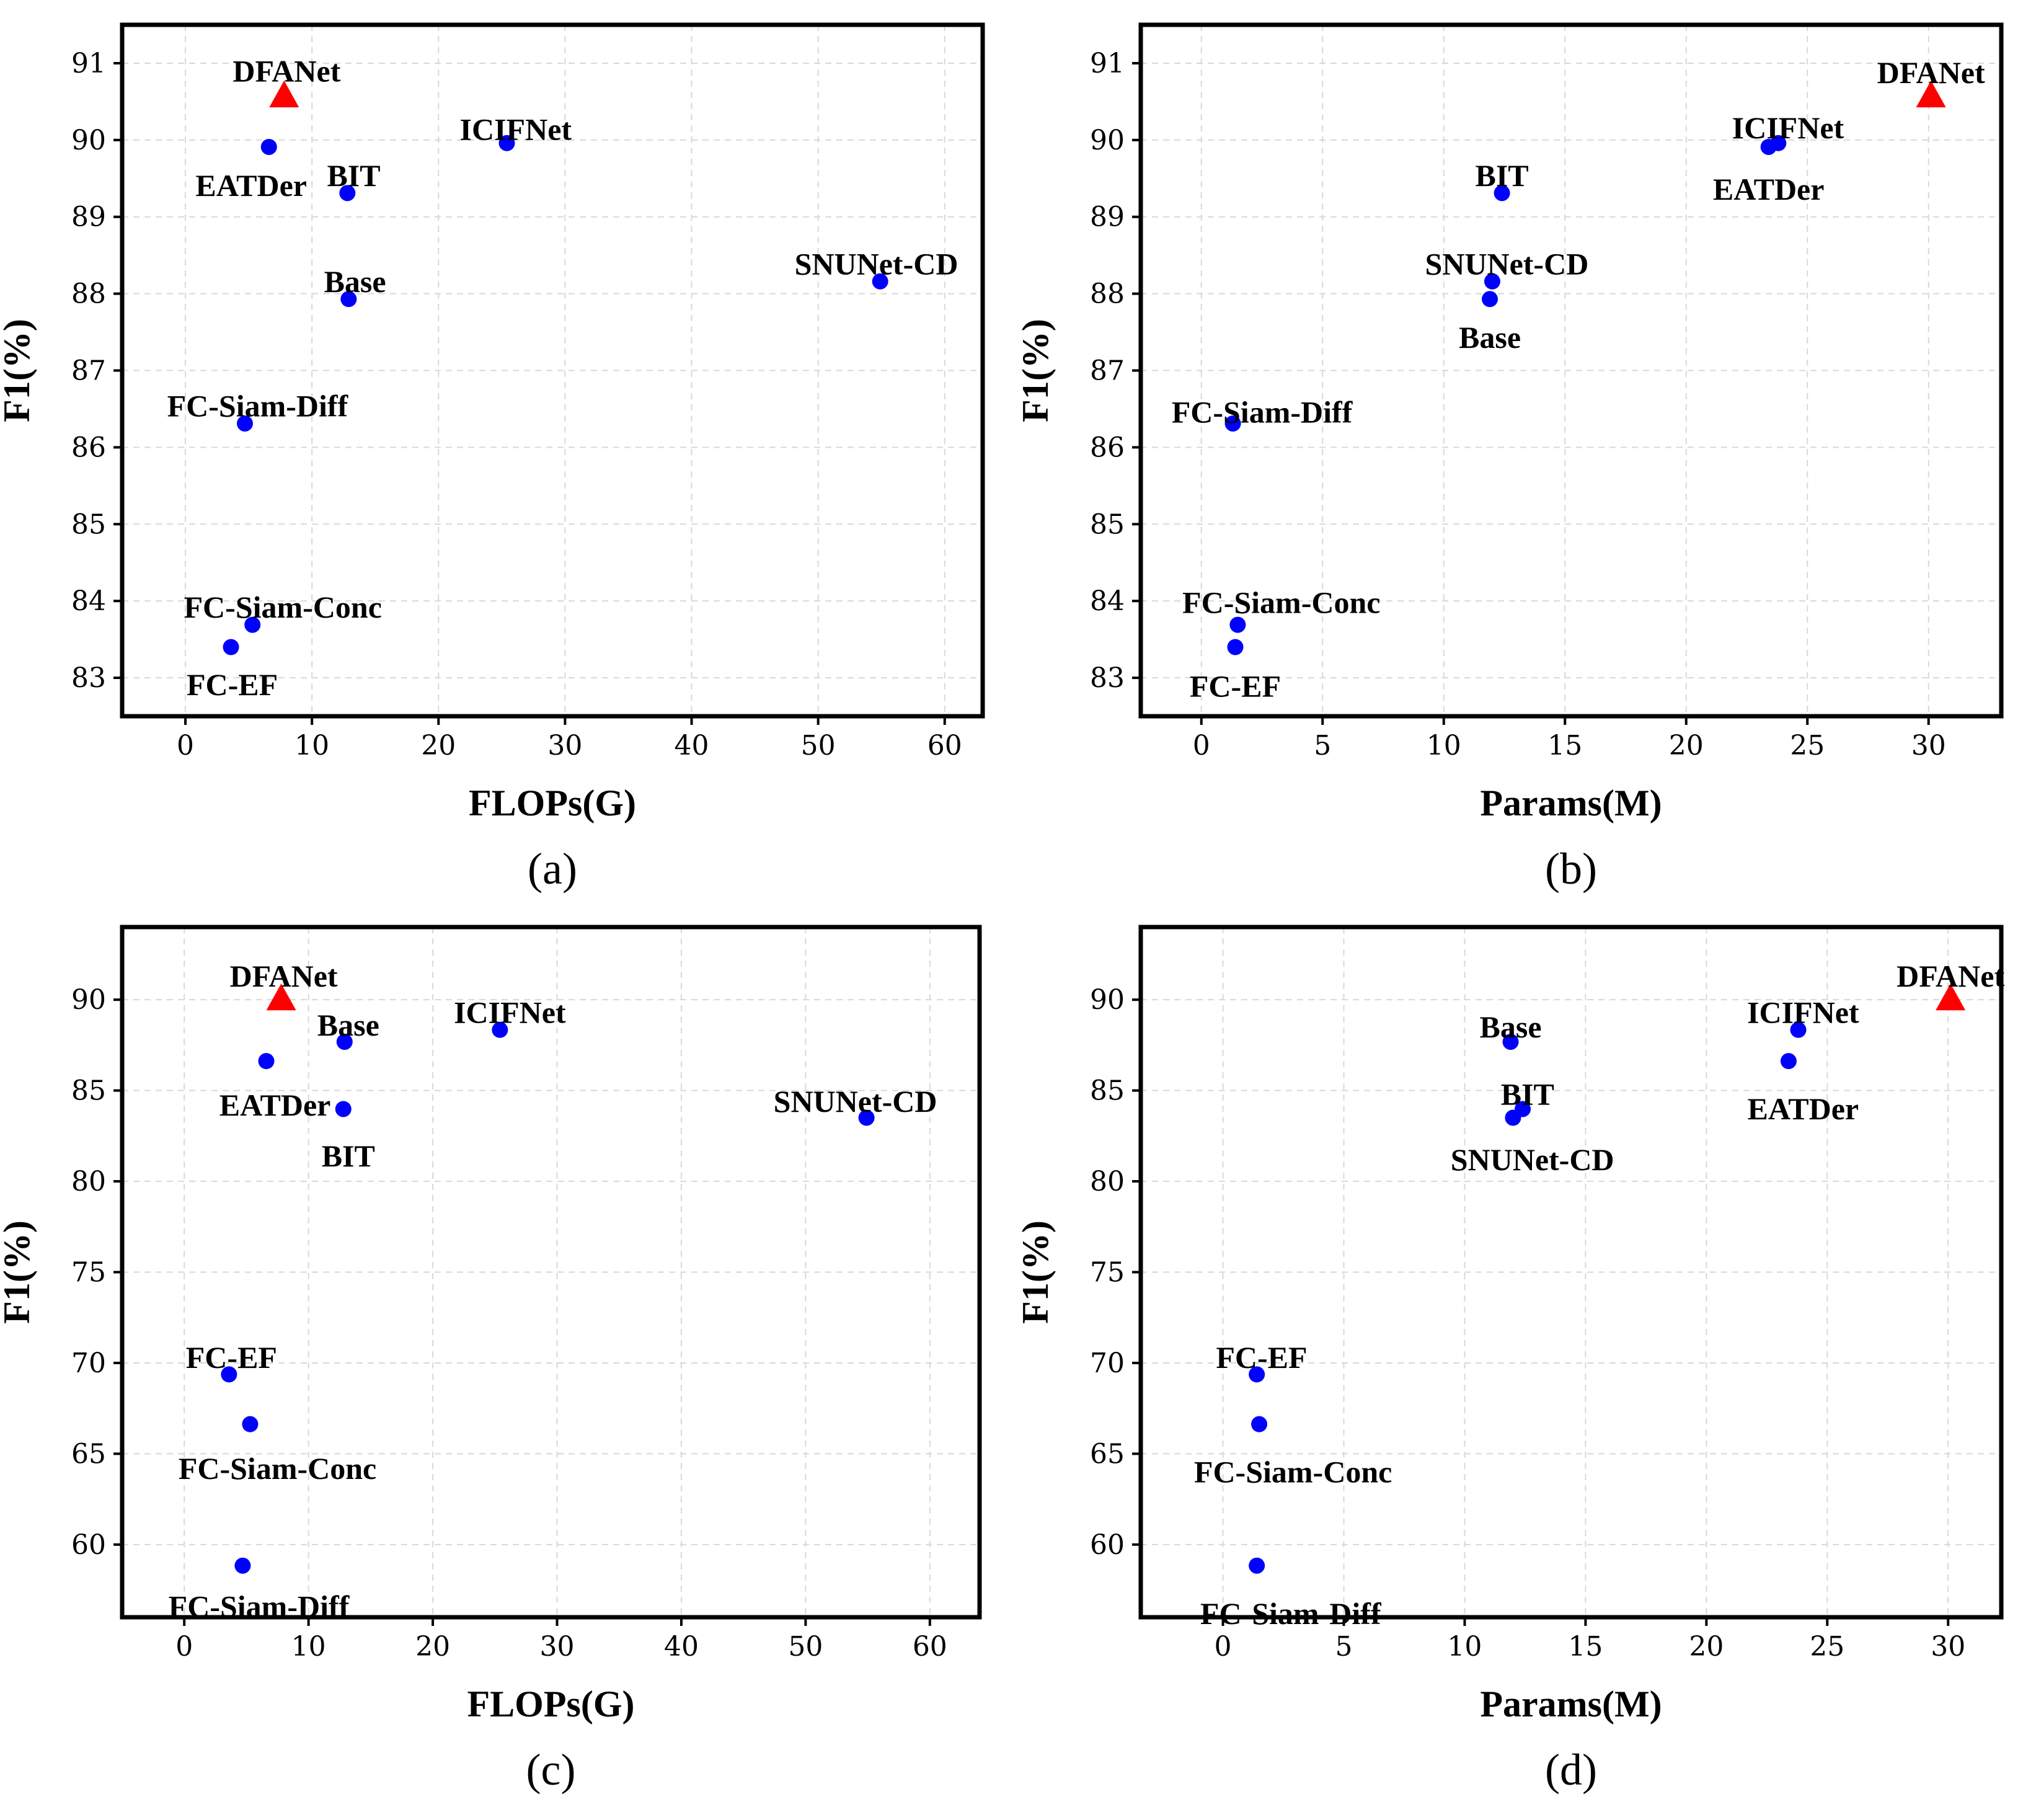 This screenshot has height=1820, width=2023. Describe the element at coordinates (1788, 128) in the screenshot. I see `point-label-icifnet: ICIFNet` at that location.